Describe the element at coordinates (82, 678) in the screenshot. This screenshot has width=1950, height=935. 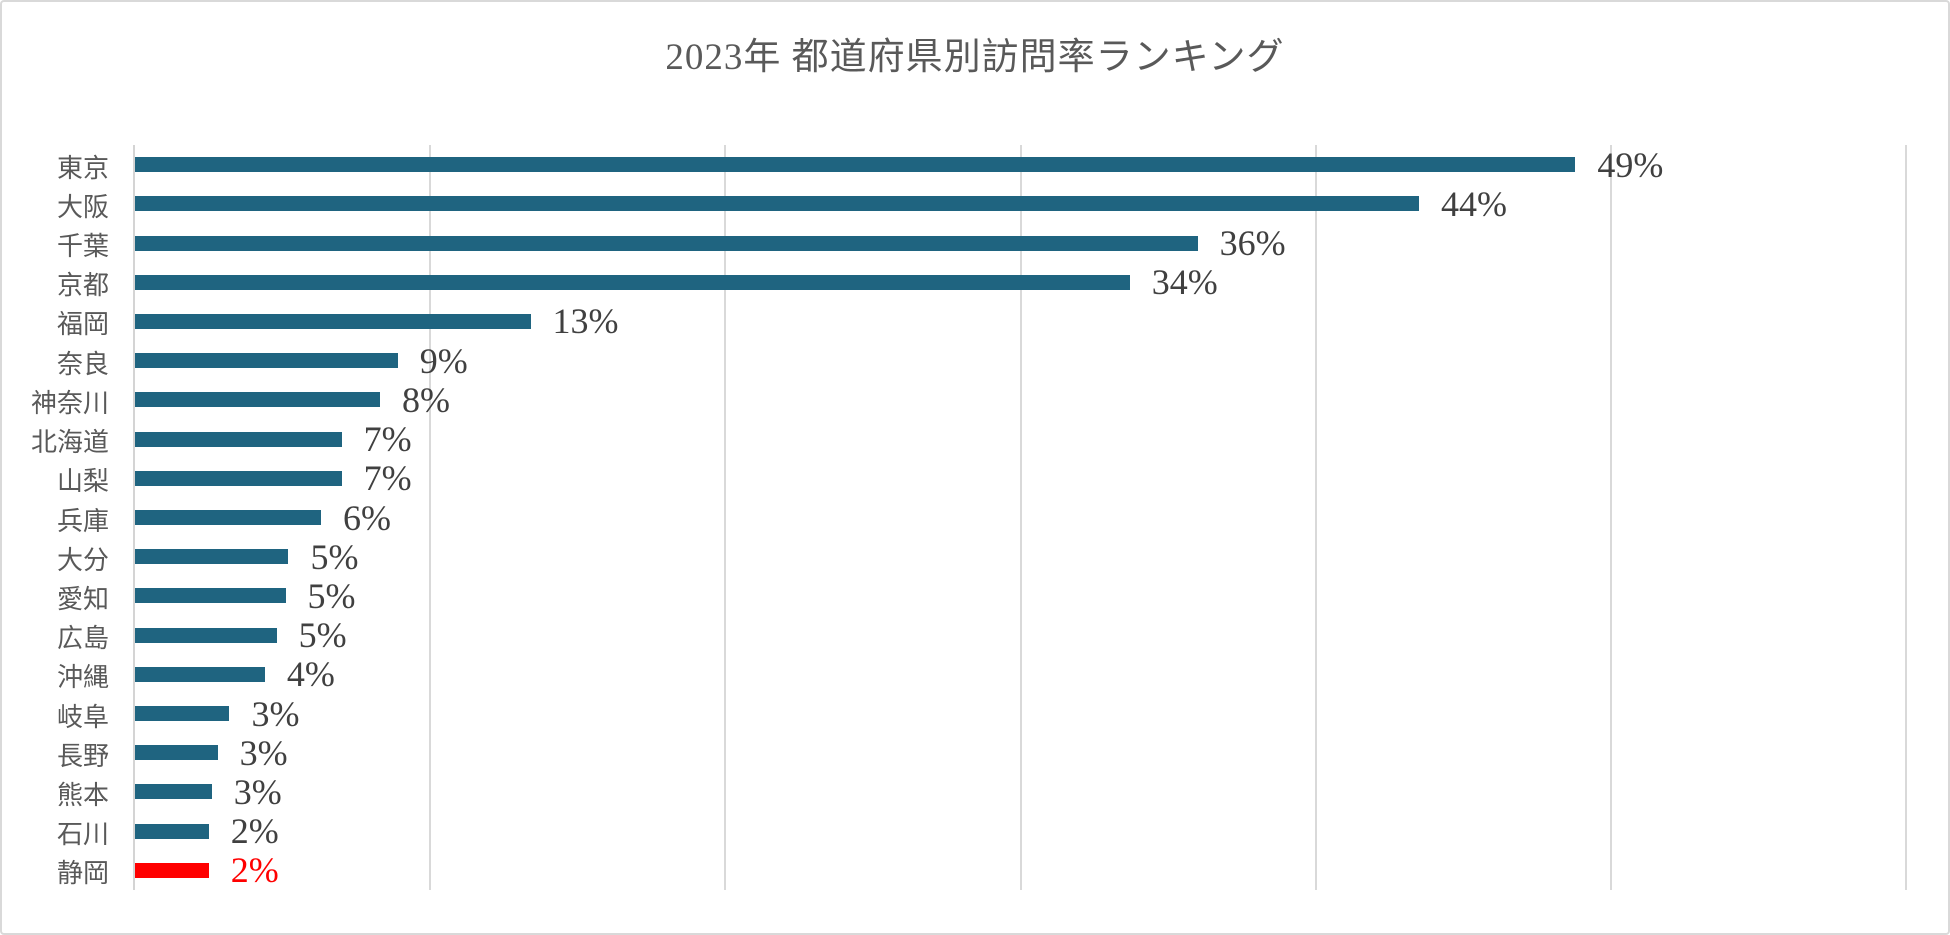
I see `category-label: 沖縄` at that location.